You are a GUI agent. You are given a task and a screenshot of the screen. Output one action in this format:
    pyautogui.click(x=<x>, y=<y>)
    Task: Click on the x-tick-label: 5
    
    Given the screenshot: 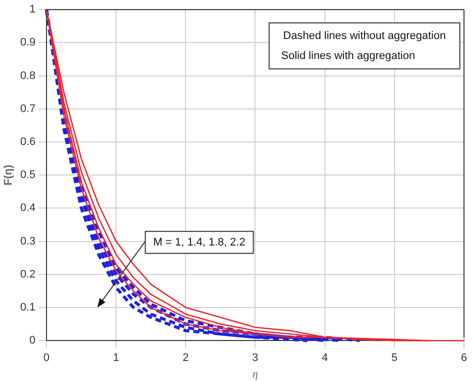 What is the action you would take?
    pyautogui.click(x=394, y=358)
    